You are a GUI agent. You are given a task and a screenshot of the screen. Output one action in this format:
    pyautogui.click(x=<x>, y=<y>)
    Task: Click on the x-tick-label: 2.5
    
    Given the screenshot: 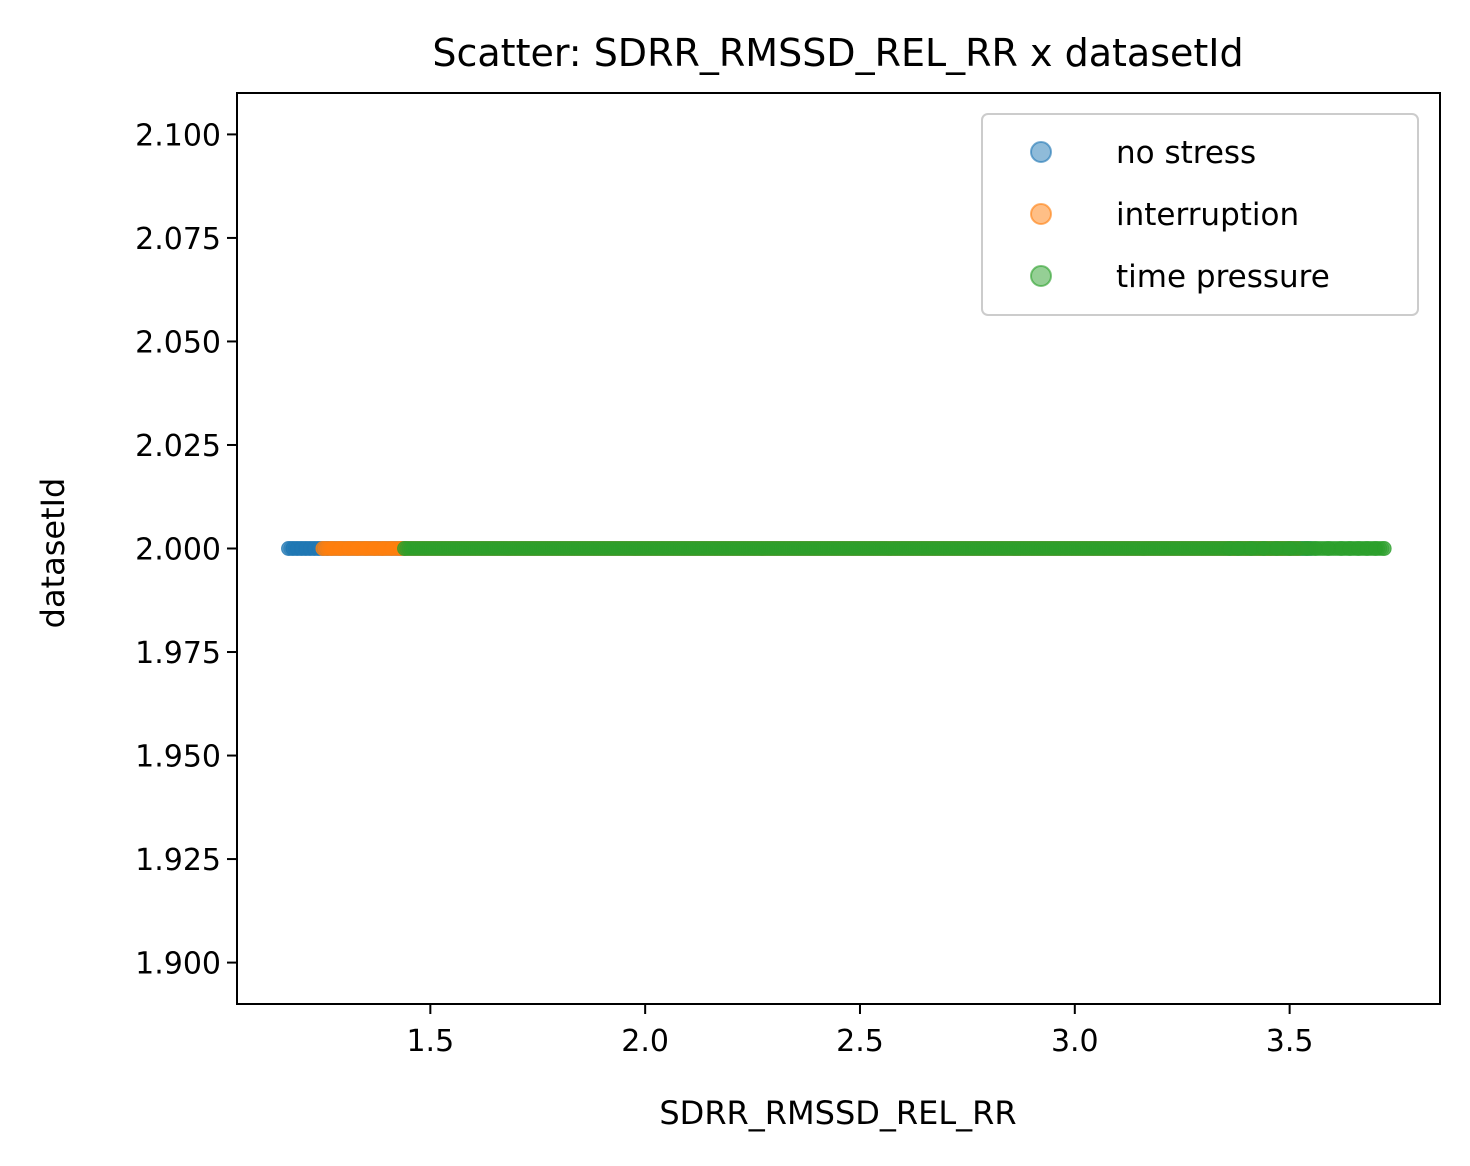 What is the action you would take?
    pyautogui.click(x=860, y=1041)
    